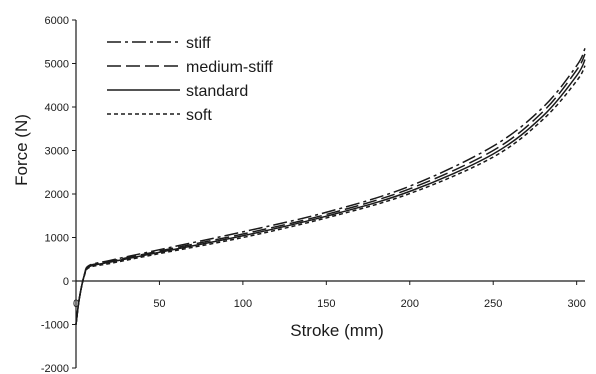  What do you see at coordinates (229, 67) in the screenshot?
I see `legend-label-medium-stiff: medium-stiff` at bounding box center [229, 67].